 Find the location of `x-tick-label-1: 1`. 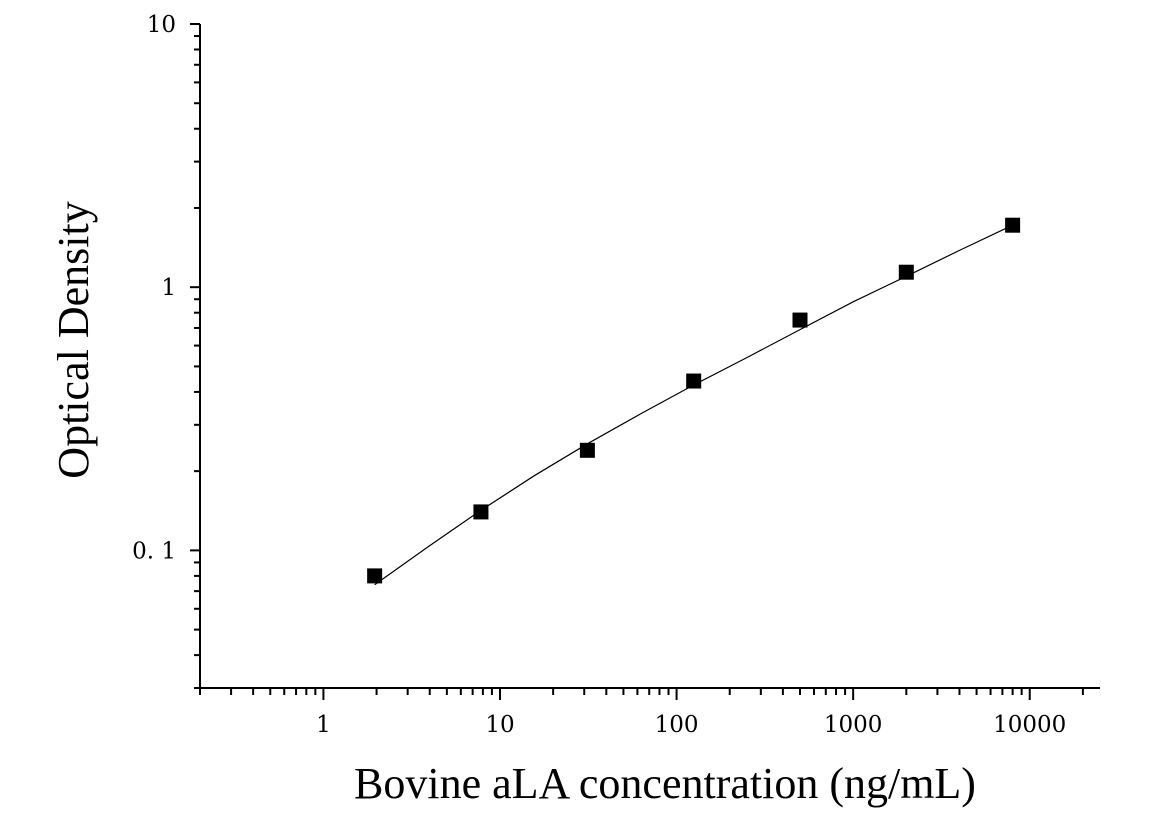

x-tick-label-1: 1 is located at coordinates (323, 725).